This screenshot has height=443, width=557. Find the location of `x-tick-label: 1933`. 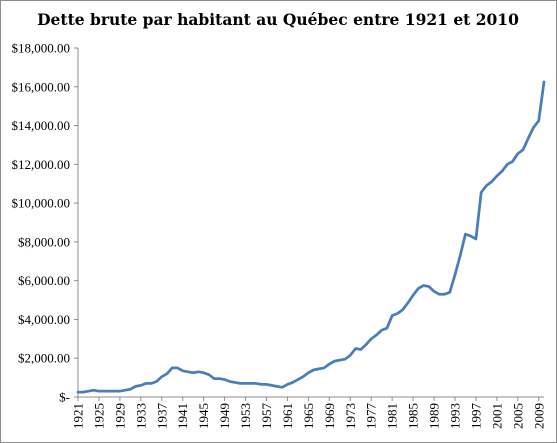

x-tick-label: 1933 is located at coordinates (140, 416).